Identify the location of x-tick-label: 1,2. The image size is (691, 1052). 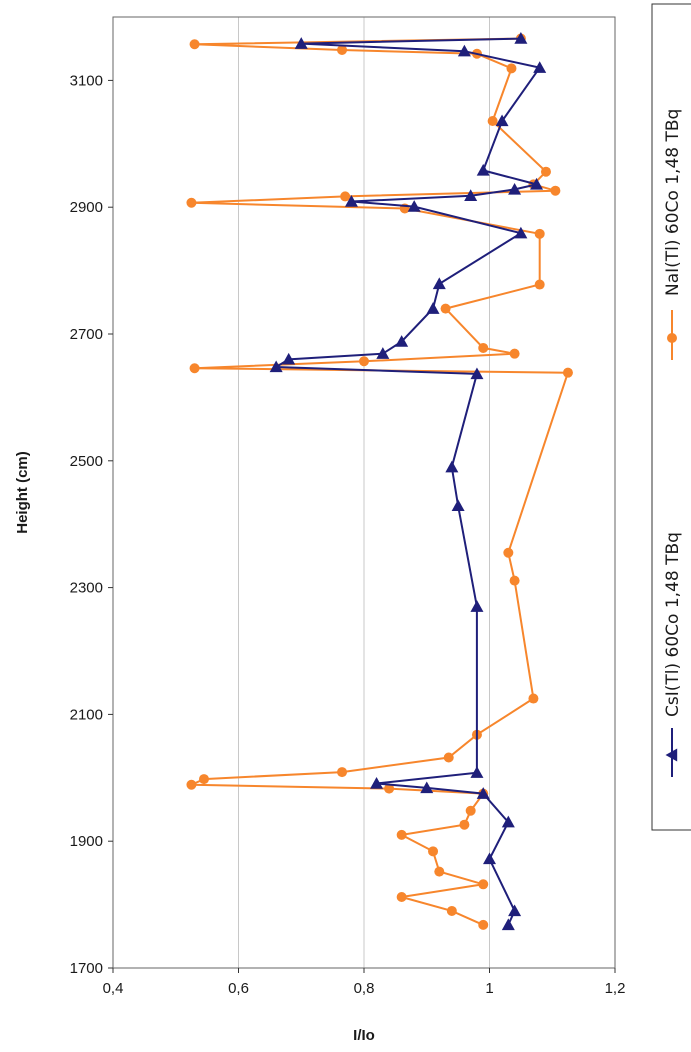
(615, 988).